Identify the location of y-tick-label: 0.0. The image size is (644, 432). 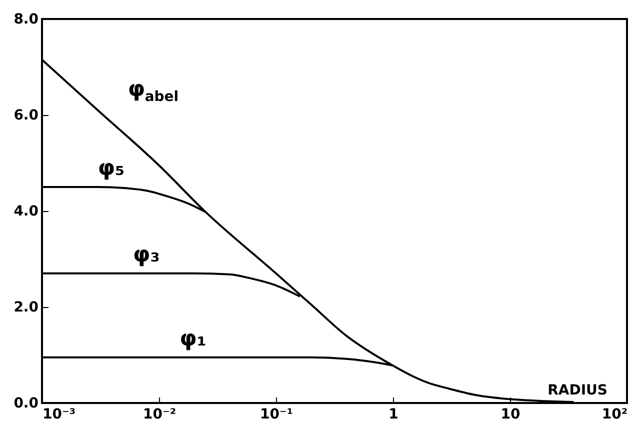
(26, 404).